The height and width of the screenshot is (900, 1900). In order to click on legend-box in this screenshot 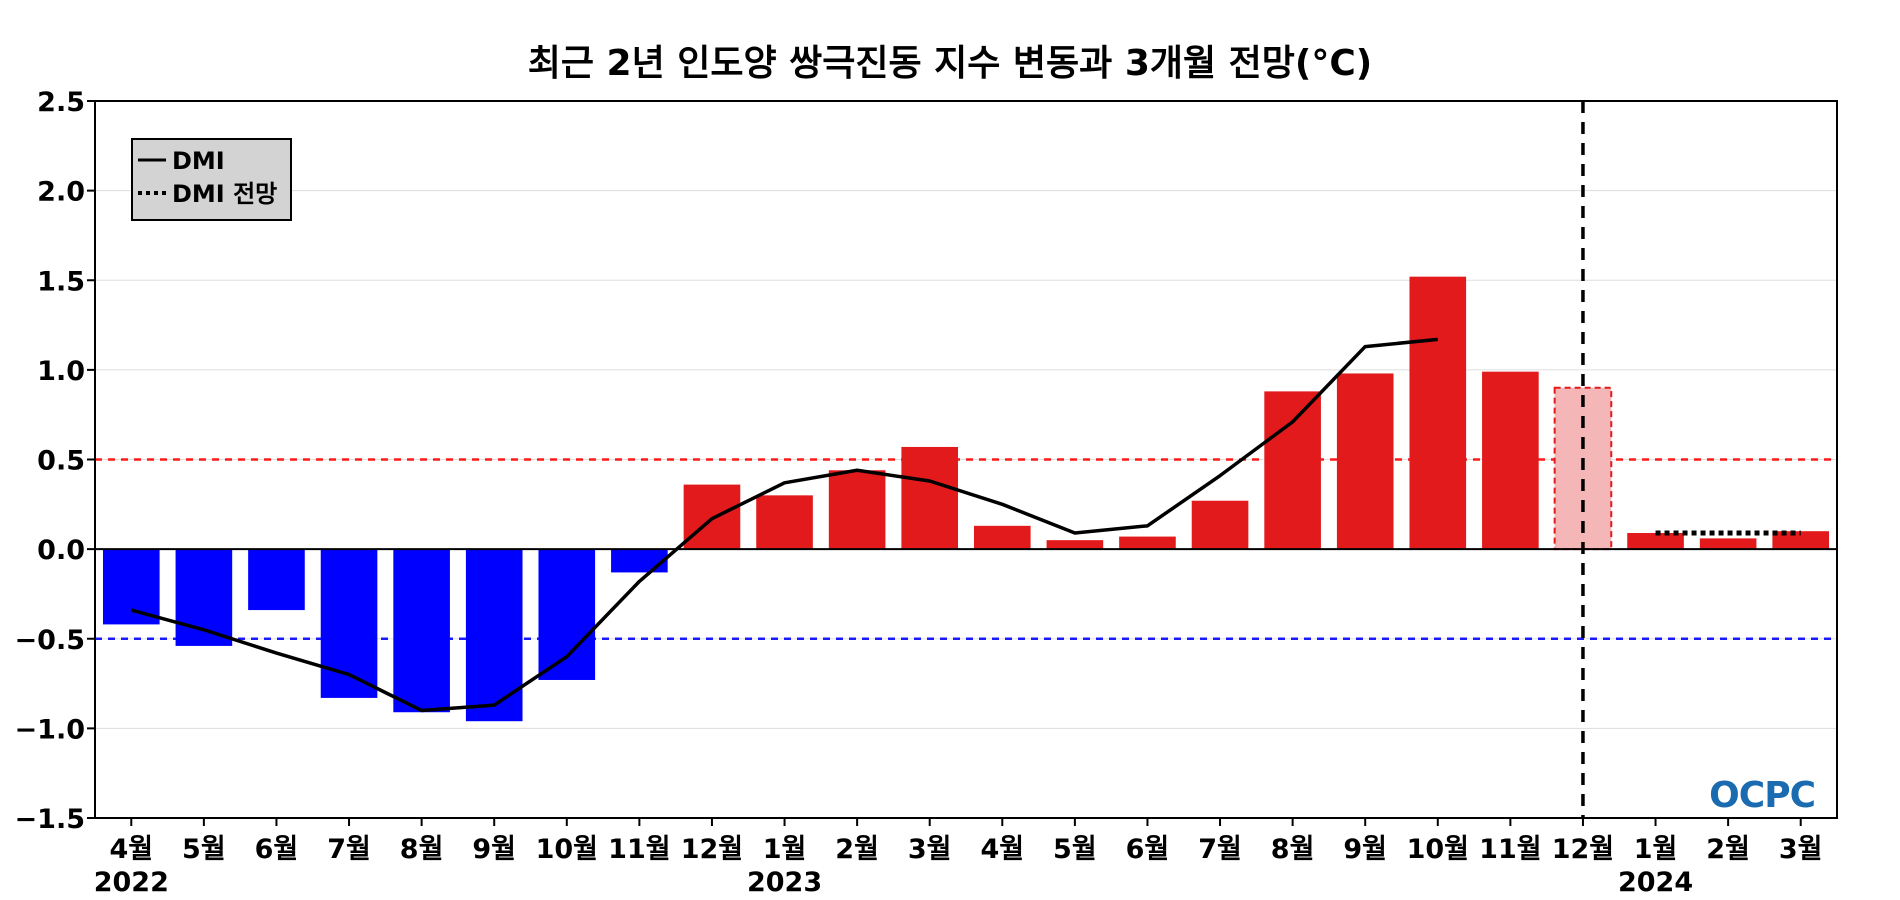, I will do `click(211, 179)`.